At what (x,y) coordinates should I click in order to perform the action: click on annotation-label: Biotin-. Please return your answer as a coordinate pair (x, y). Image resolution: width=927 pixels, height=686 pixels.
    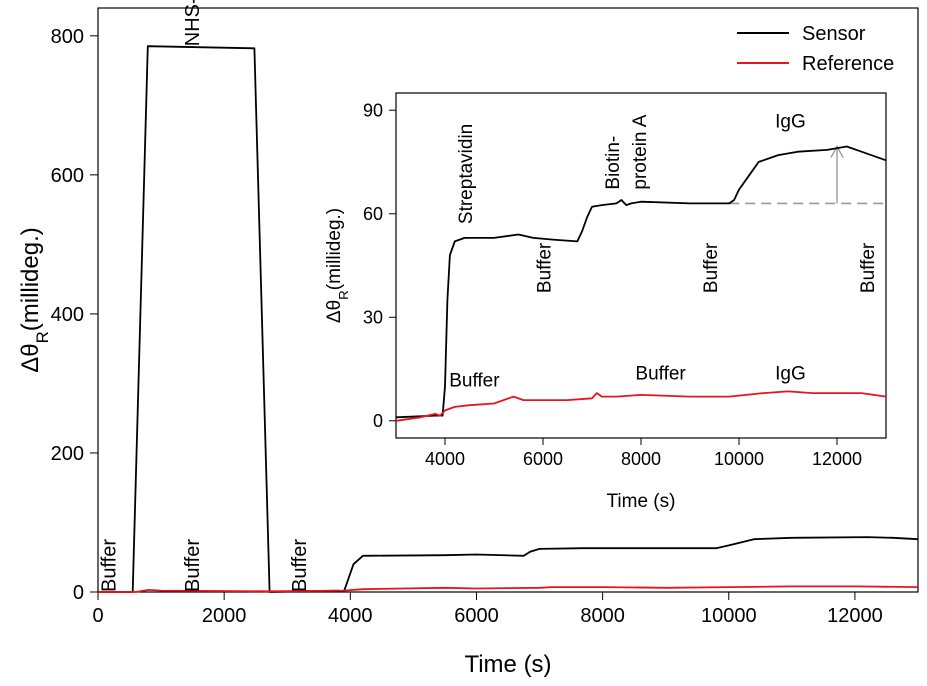
    Looking at the image, I should click on (613, 163).